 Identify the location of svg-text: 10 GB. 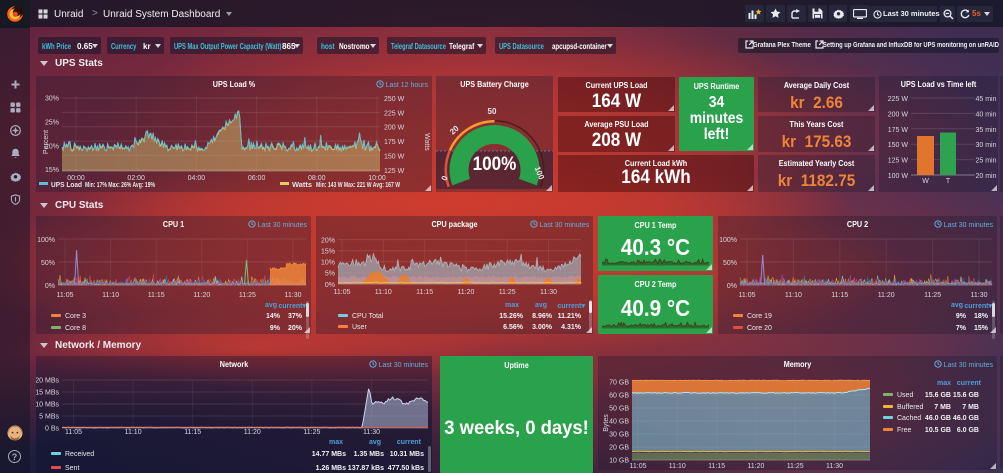
(619, 461).